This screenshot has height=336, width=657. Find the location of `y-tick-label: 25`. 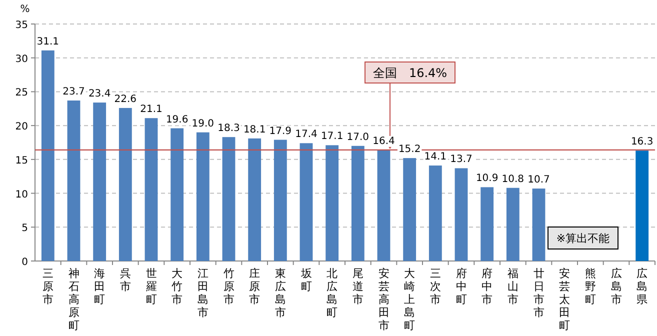

y-tick-label: 25 is located at coordinates (21, 93).